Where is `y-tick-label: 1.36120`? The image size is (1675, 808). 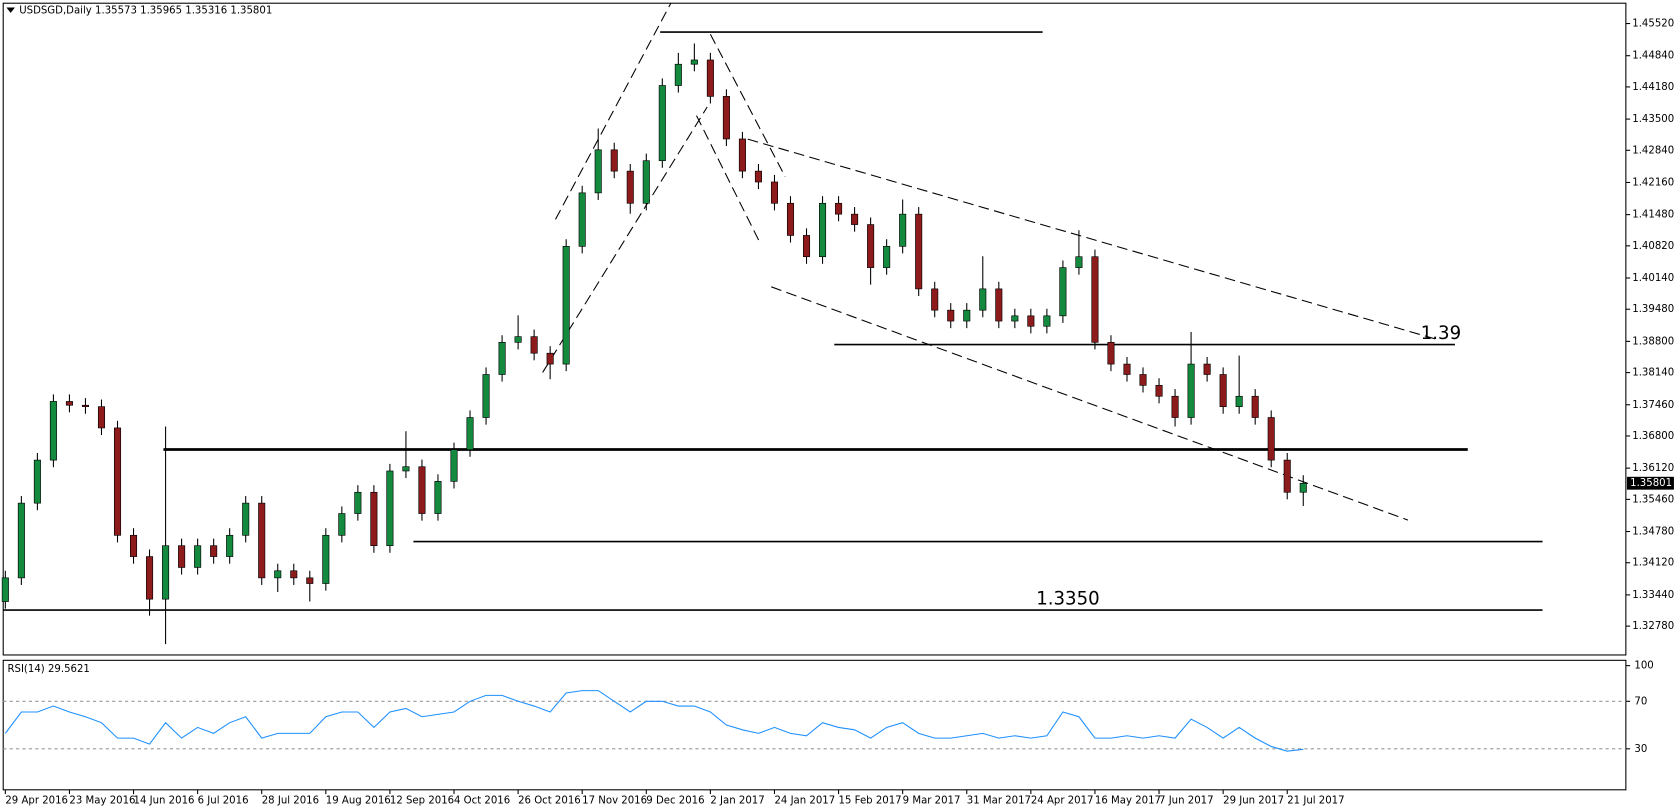 y-tick-label: 1.36120 is located at coordinates (1653, 468).